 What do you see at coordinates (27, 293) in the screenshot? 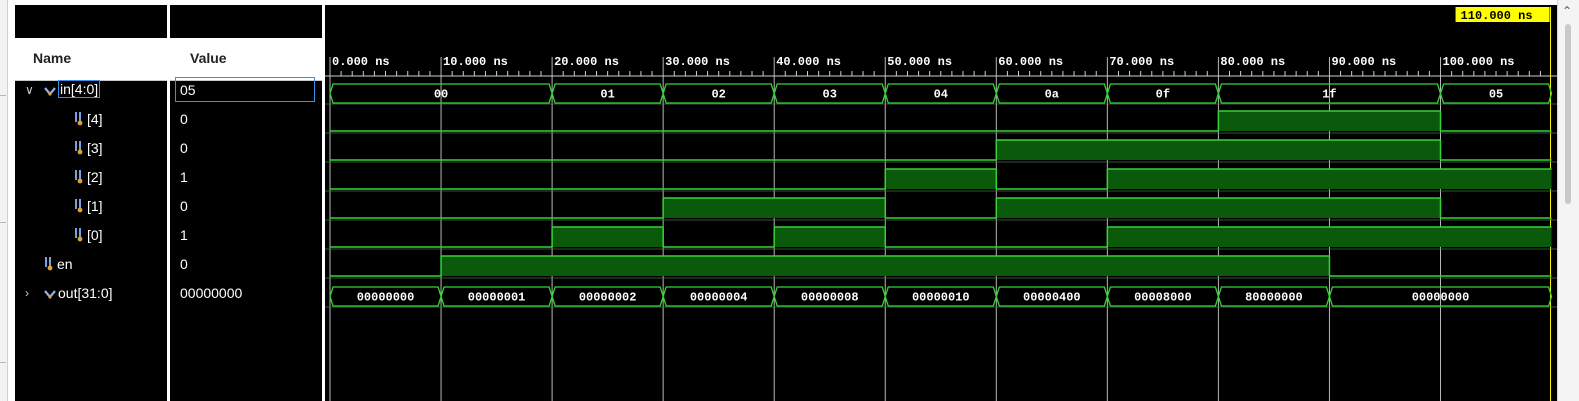
I see `chevron-right-icon: ›` at bounding box center [27, 293].